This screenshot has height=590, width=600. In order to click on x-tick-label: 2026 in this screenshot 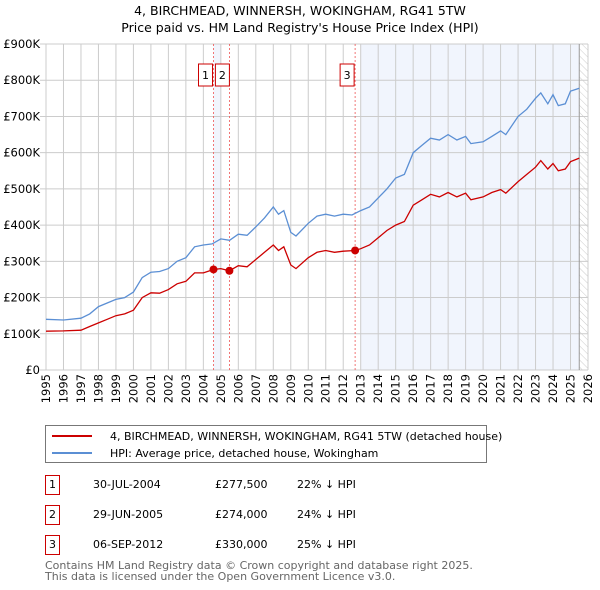, I will do `click(588, 388)`.